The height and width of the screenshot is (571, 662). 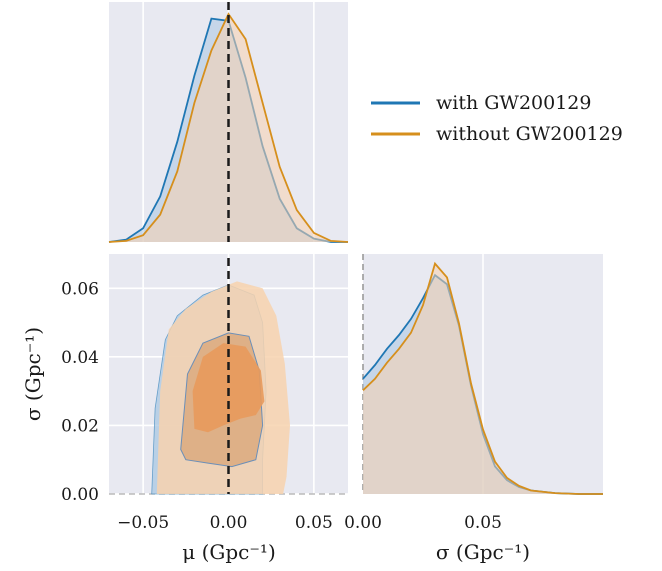 I want to click on sigma-marginal-fill-without, so click(x=483, y=378).